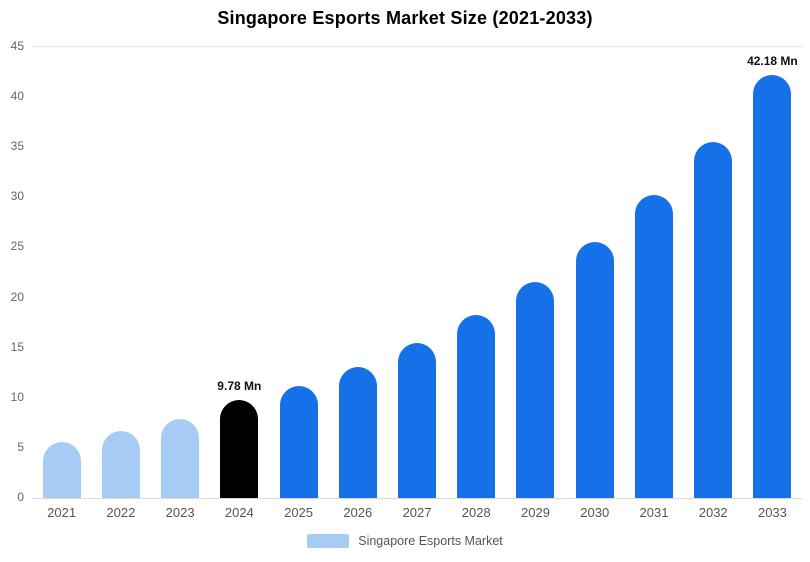 The width and height of the screenshot is (810, 562). What do you see at coordinates (595, 512) in the screenshot?
I see `x-tick-label-2030: 2030` at bounding box center [595, 512].